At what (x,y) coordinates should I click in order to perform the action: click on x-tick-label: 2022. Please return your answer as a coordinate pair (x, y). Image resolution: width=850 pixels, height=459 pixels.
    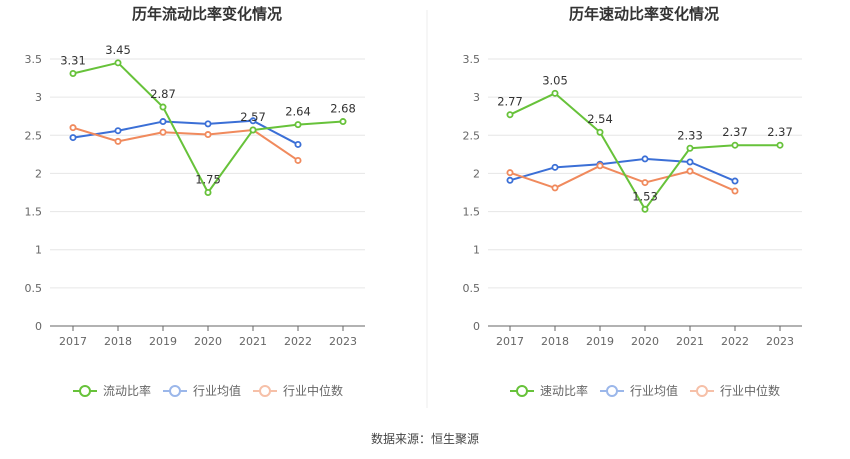
    Looking at the image, I should click on (735, 341).